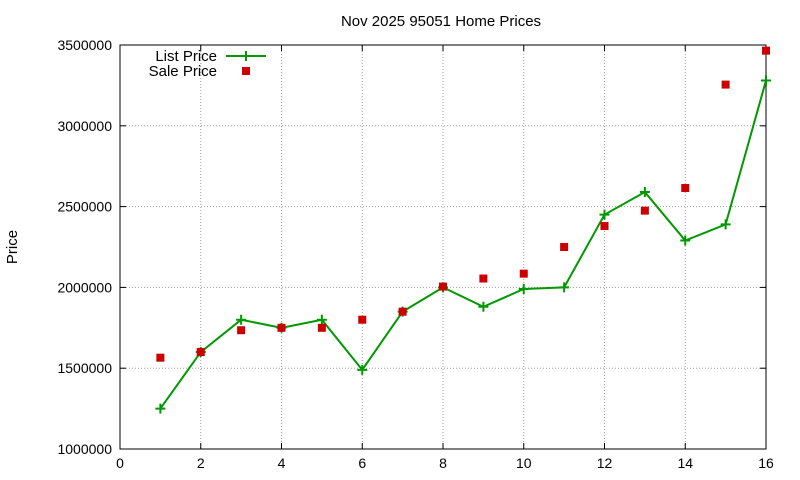 The width and height of the screenshot is (800, 480). What do you see at coordinates (201, 463) in the screenshot?
I see `x-tick-label: 2` at bounding box center [201, 463].